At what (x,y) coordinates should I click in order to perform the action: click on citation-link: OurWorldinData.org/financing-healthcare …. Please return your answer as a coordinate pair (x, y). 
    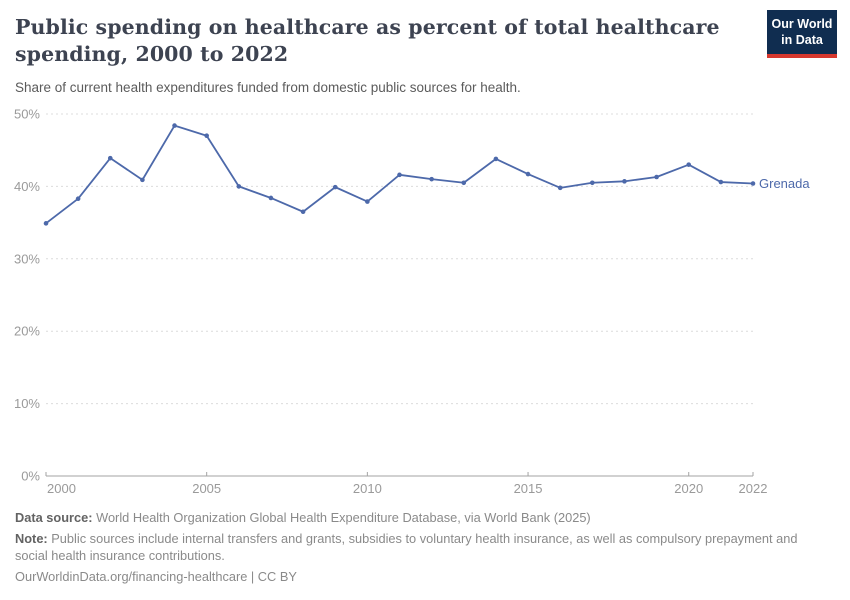
    Looking at the image, I should click on (156, 577).